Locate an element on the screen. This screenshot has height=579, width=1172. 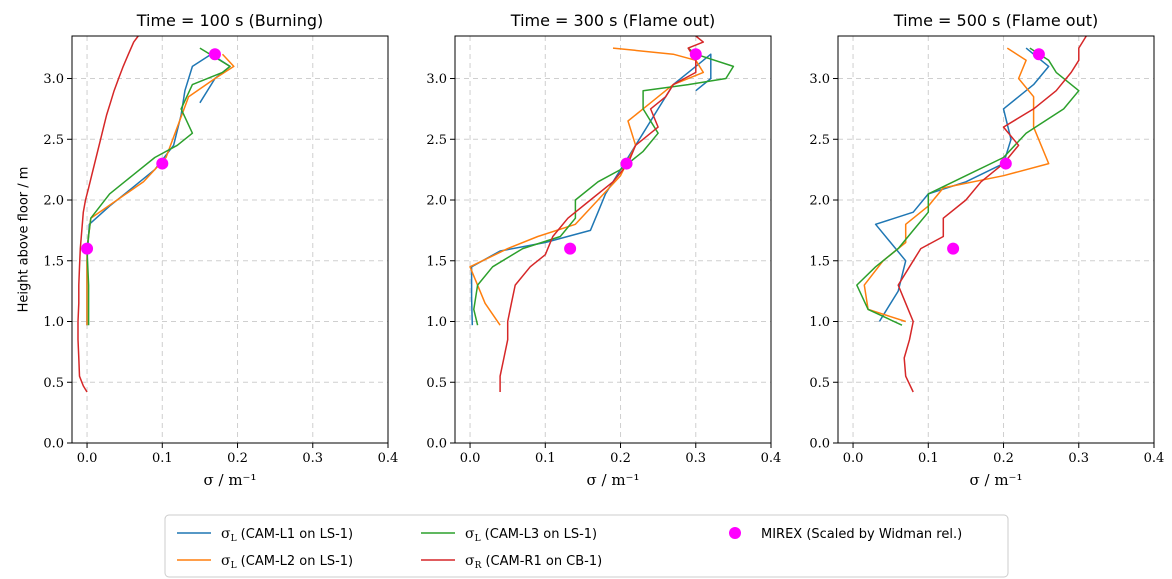
legend-entry-l2: σL (CAM-L2 on LS-1) is located at coordinates (265, 562).